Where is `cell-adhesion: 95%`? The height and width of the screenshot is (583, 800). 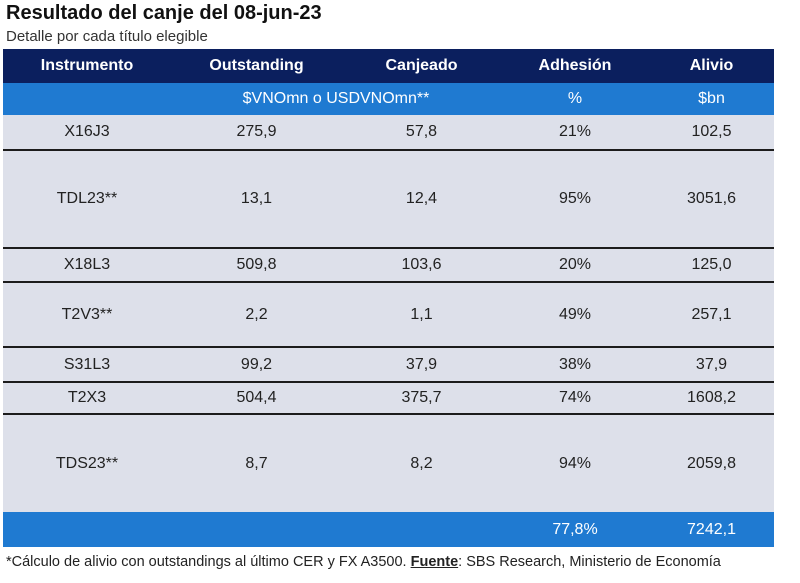 cell-adhesion: 95% is located at coordinates (575, 199).